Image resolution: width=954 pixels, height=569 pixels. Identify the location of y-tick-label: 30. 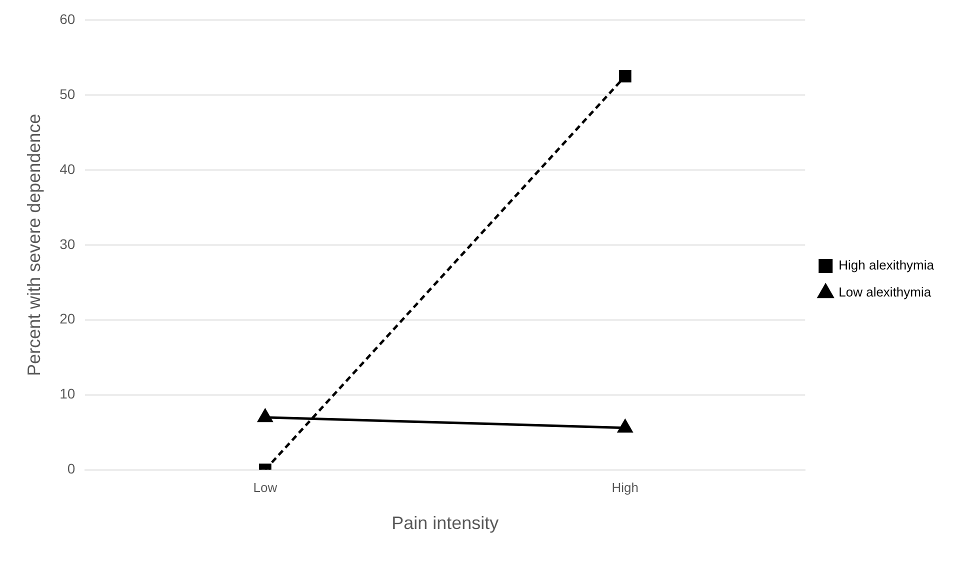
(68, 244).